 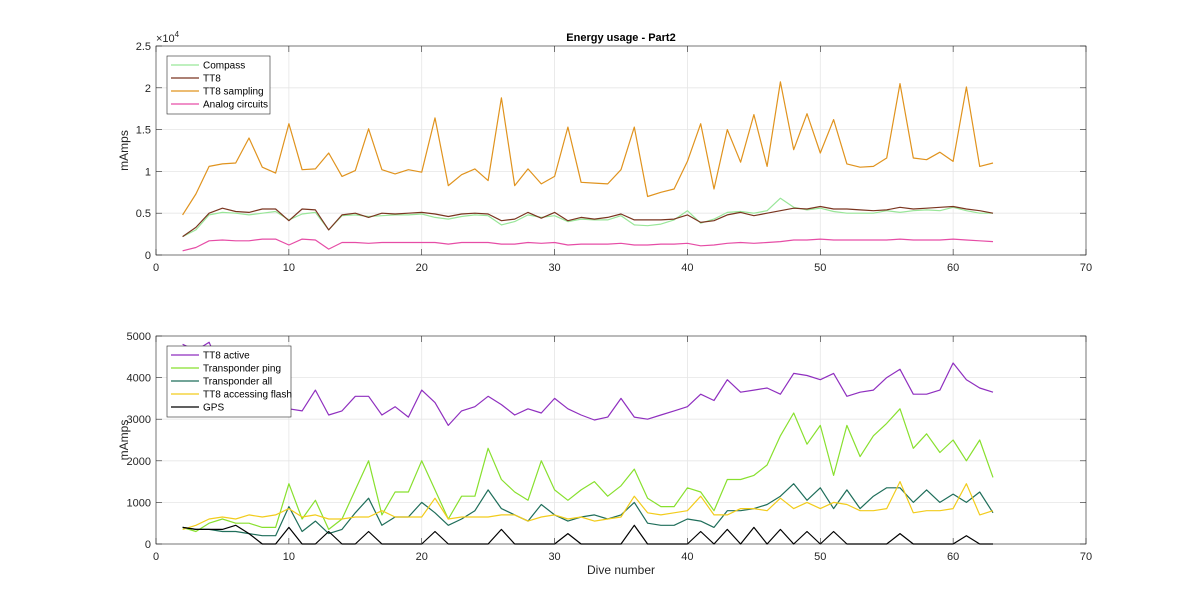 I want to click on legend-label: TT8 sampling, so click(x=233, y=92).